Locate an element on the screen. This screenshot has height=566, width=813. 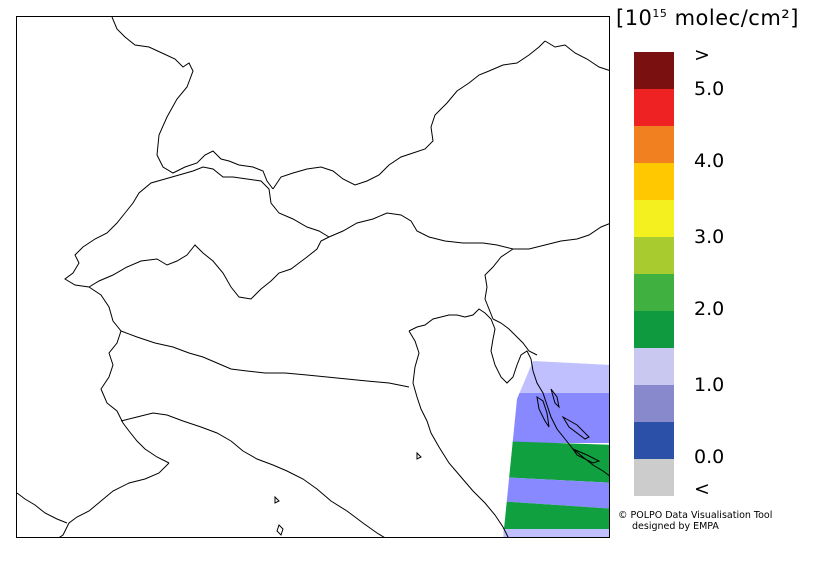
unit-rest: molec/cm²] is located at coordinates (733, 18).